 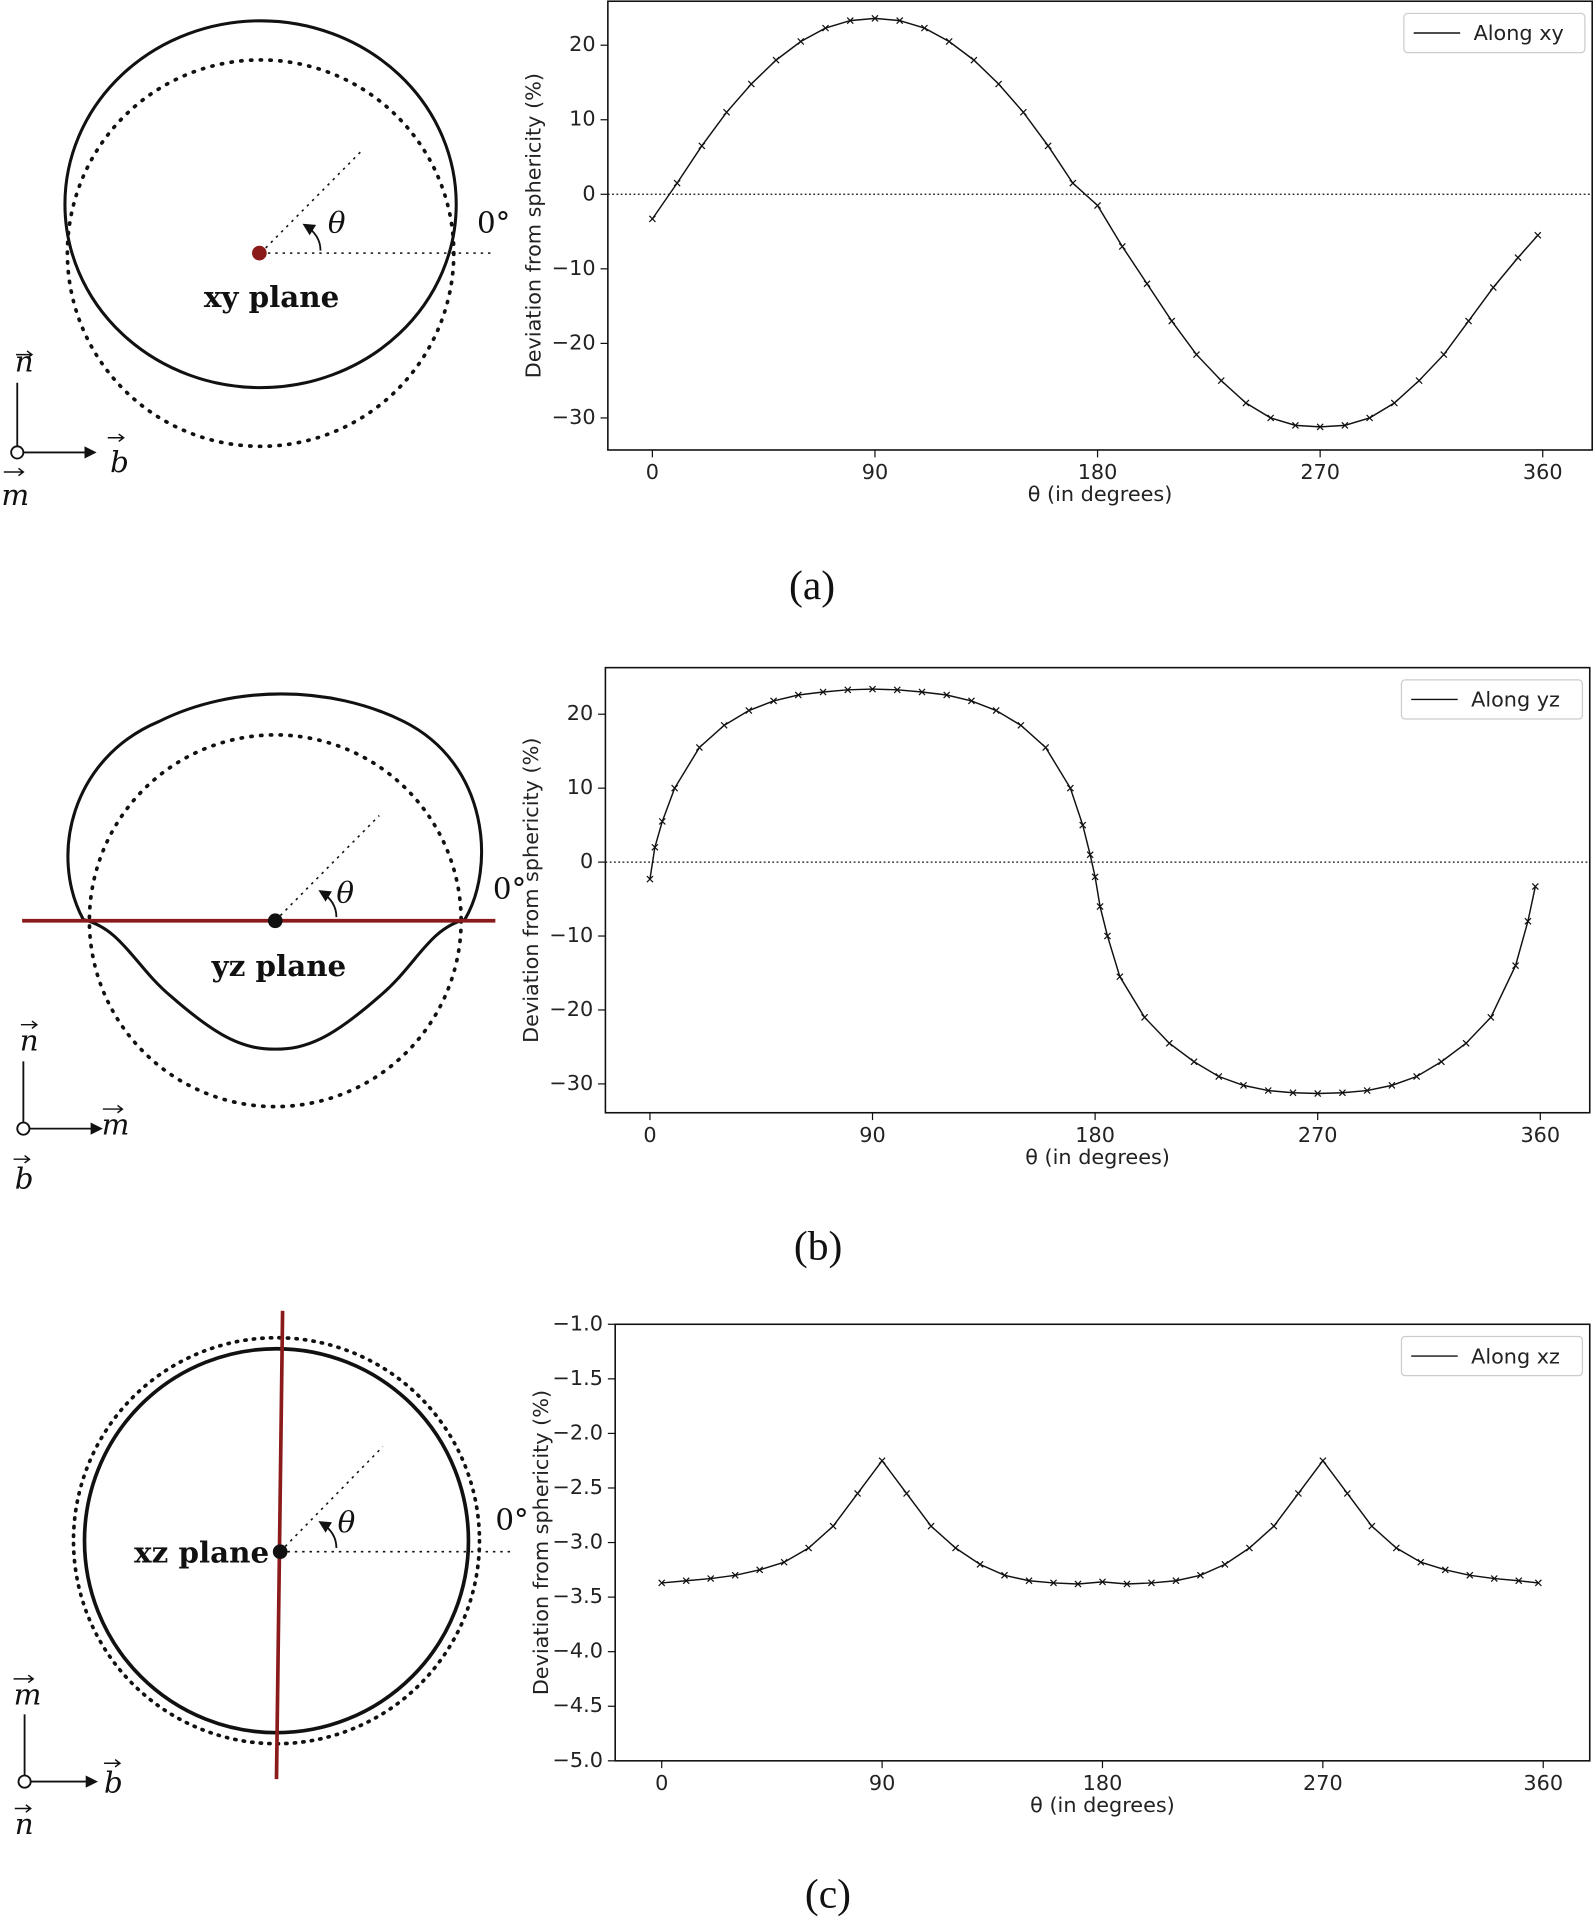 I want to click on caption: (a), so click(x=812, y=585).